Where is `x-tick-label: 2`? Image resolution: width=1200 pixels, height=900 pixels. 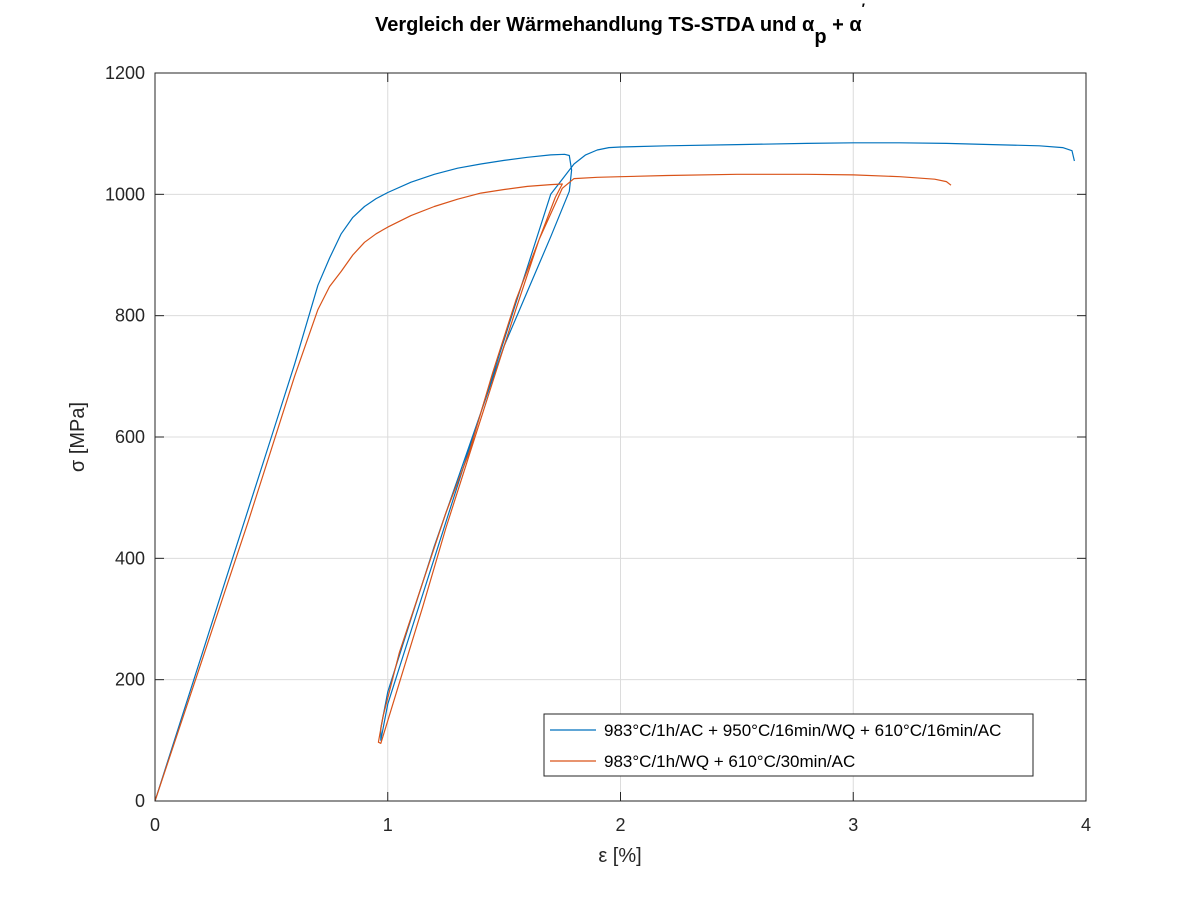 x-tick-label: 2 is located at coordinates (620, 825).